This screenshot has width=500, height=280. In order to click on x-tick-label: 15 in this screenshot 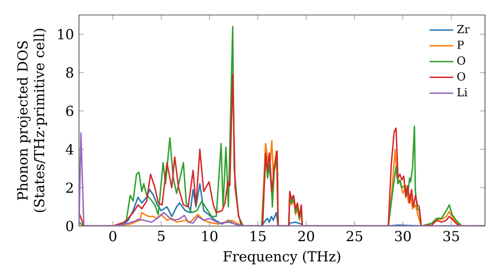, I will do `click(258, 236)`.